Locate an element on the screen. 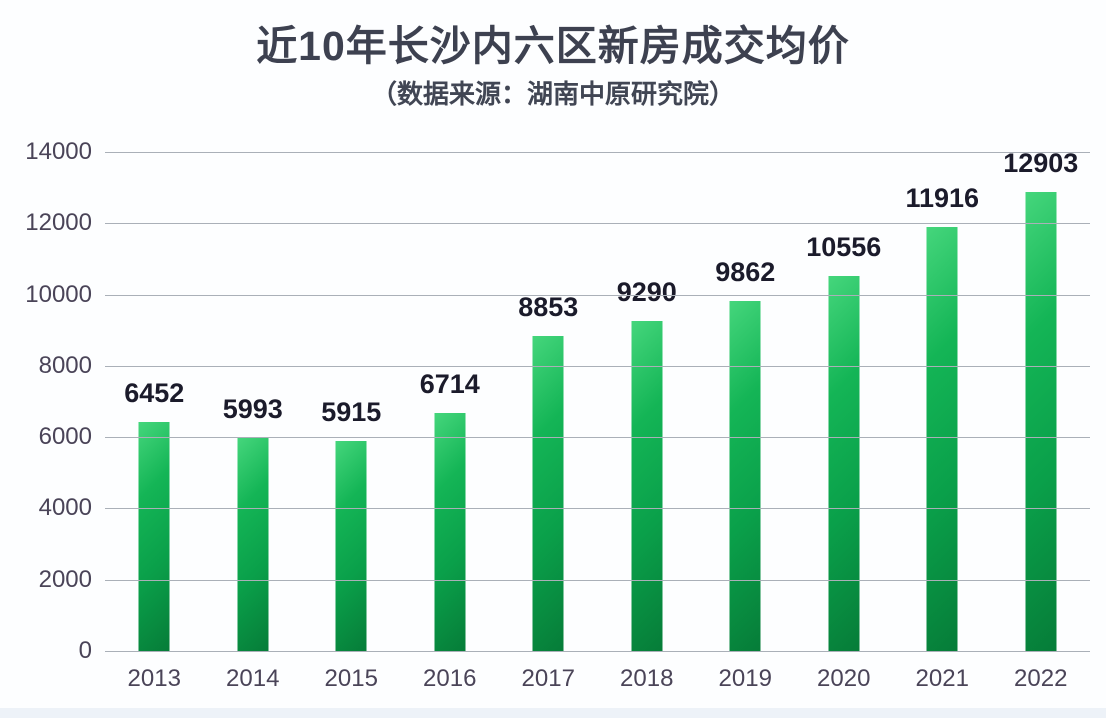  bar-value-label-2017: 8853 is located at coordinates (548, 307).